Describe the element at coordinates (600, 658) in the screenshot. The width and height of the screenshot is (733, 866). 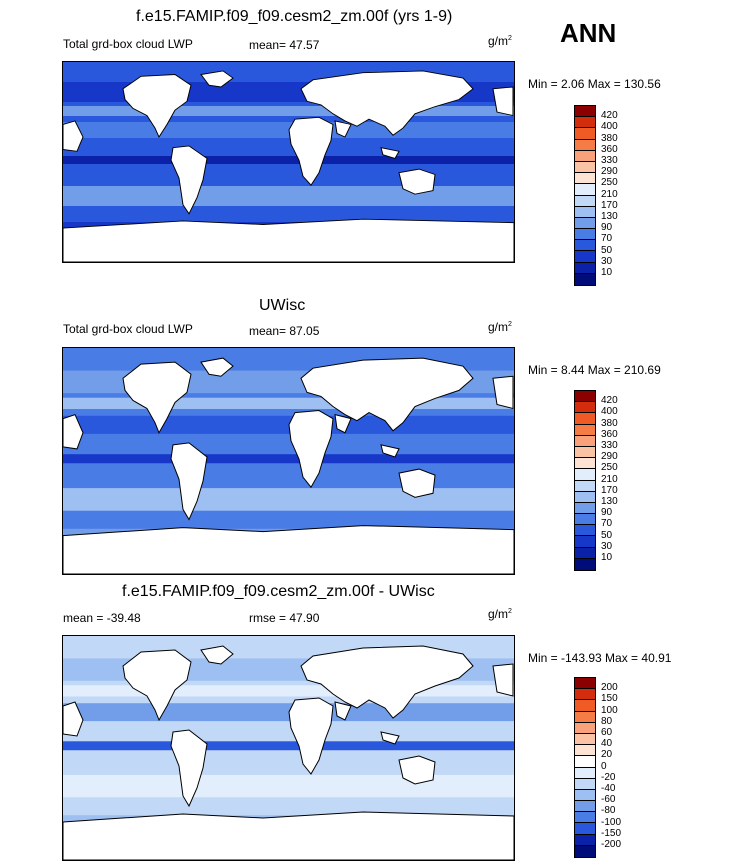
I see `panel-3-minmax: Min = -143.93 Max = 40.91` at that location.